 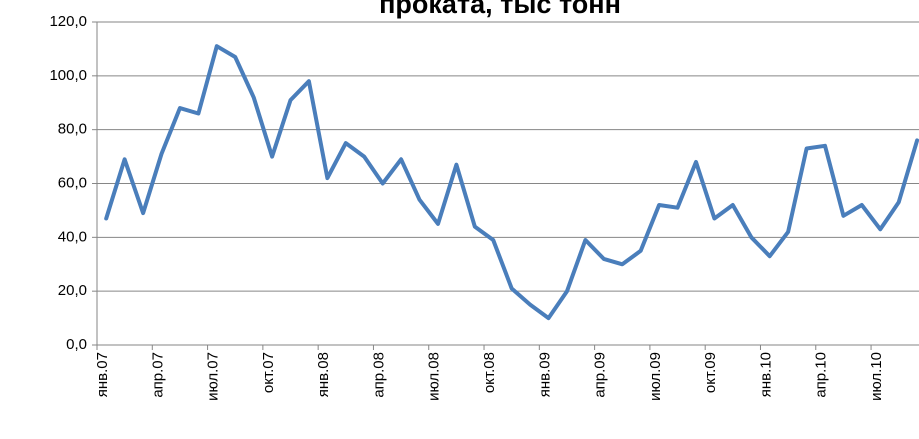 What do you see at coordinates (544, 374) in the screenshot?
I see `x-tick-label: янв.09` at bounding box center [544, 374].